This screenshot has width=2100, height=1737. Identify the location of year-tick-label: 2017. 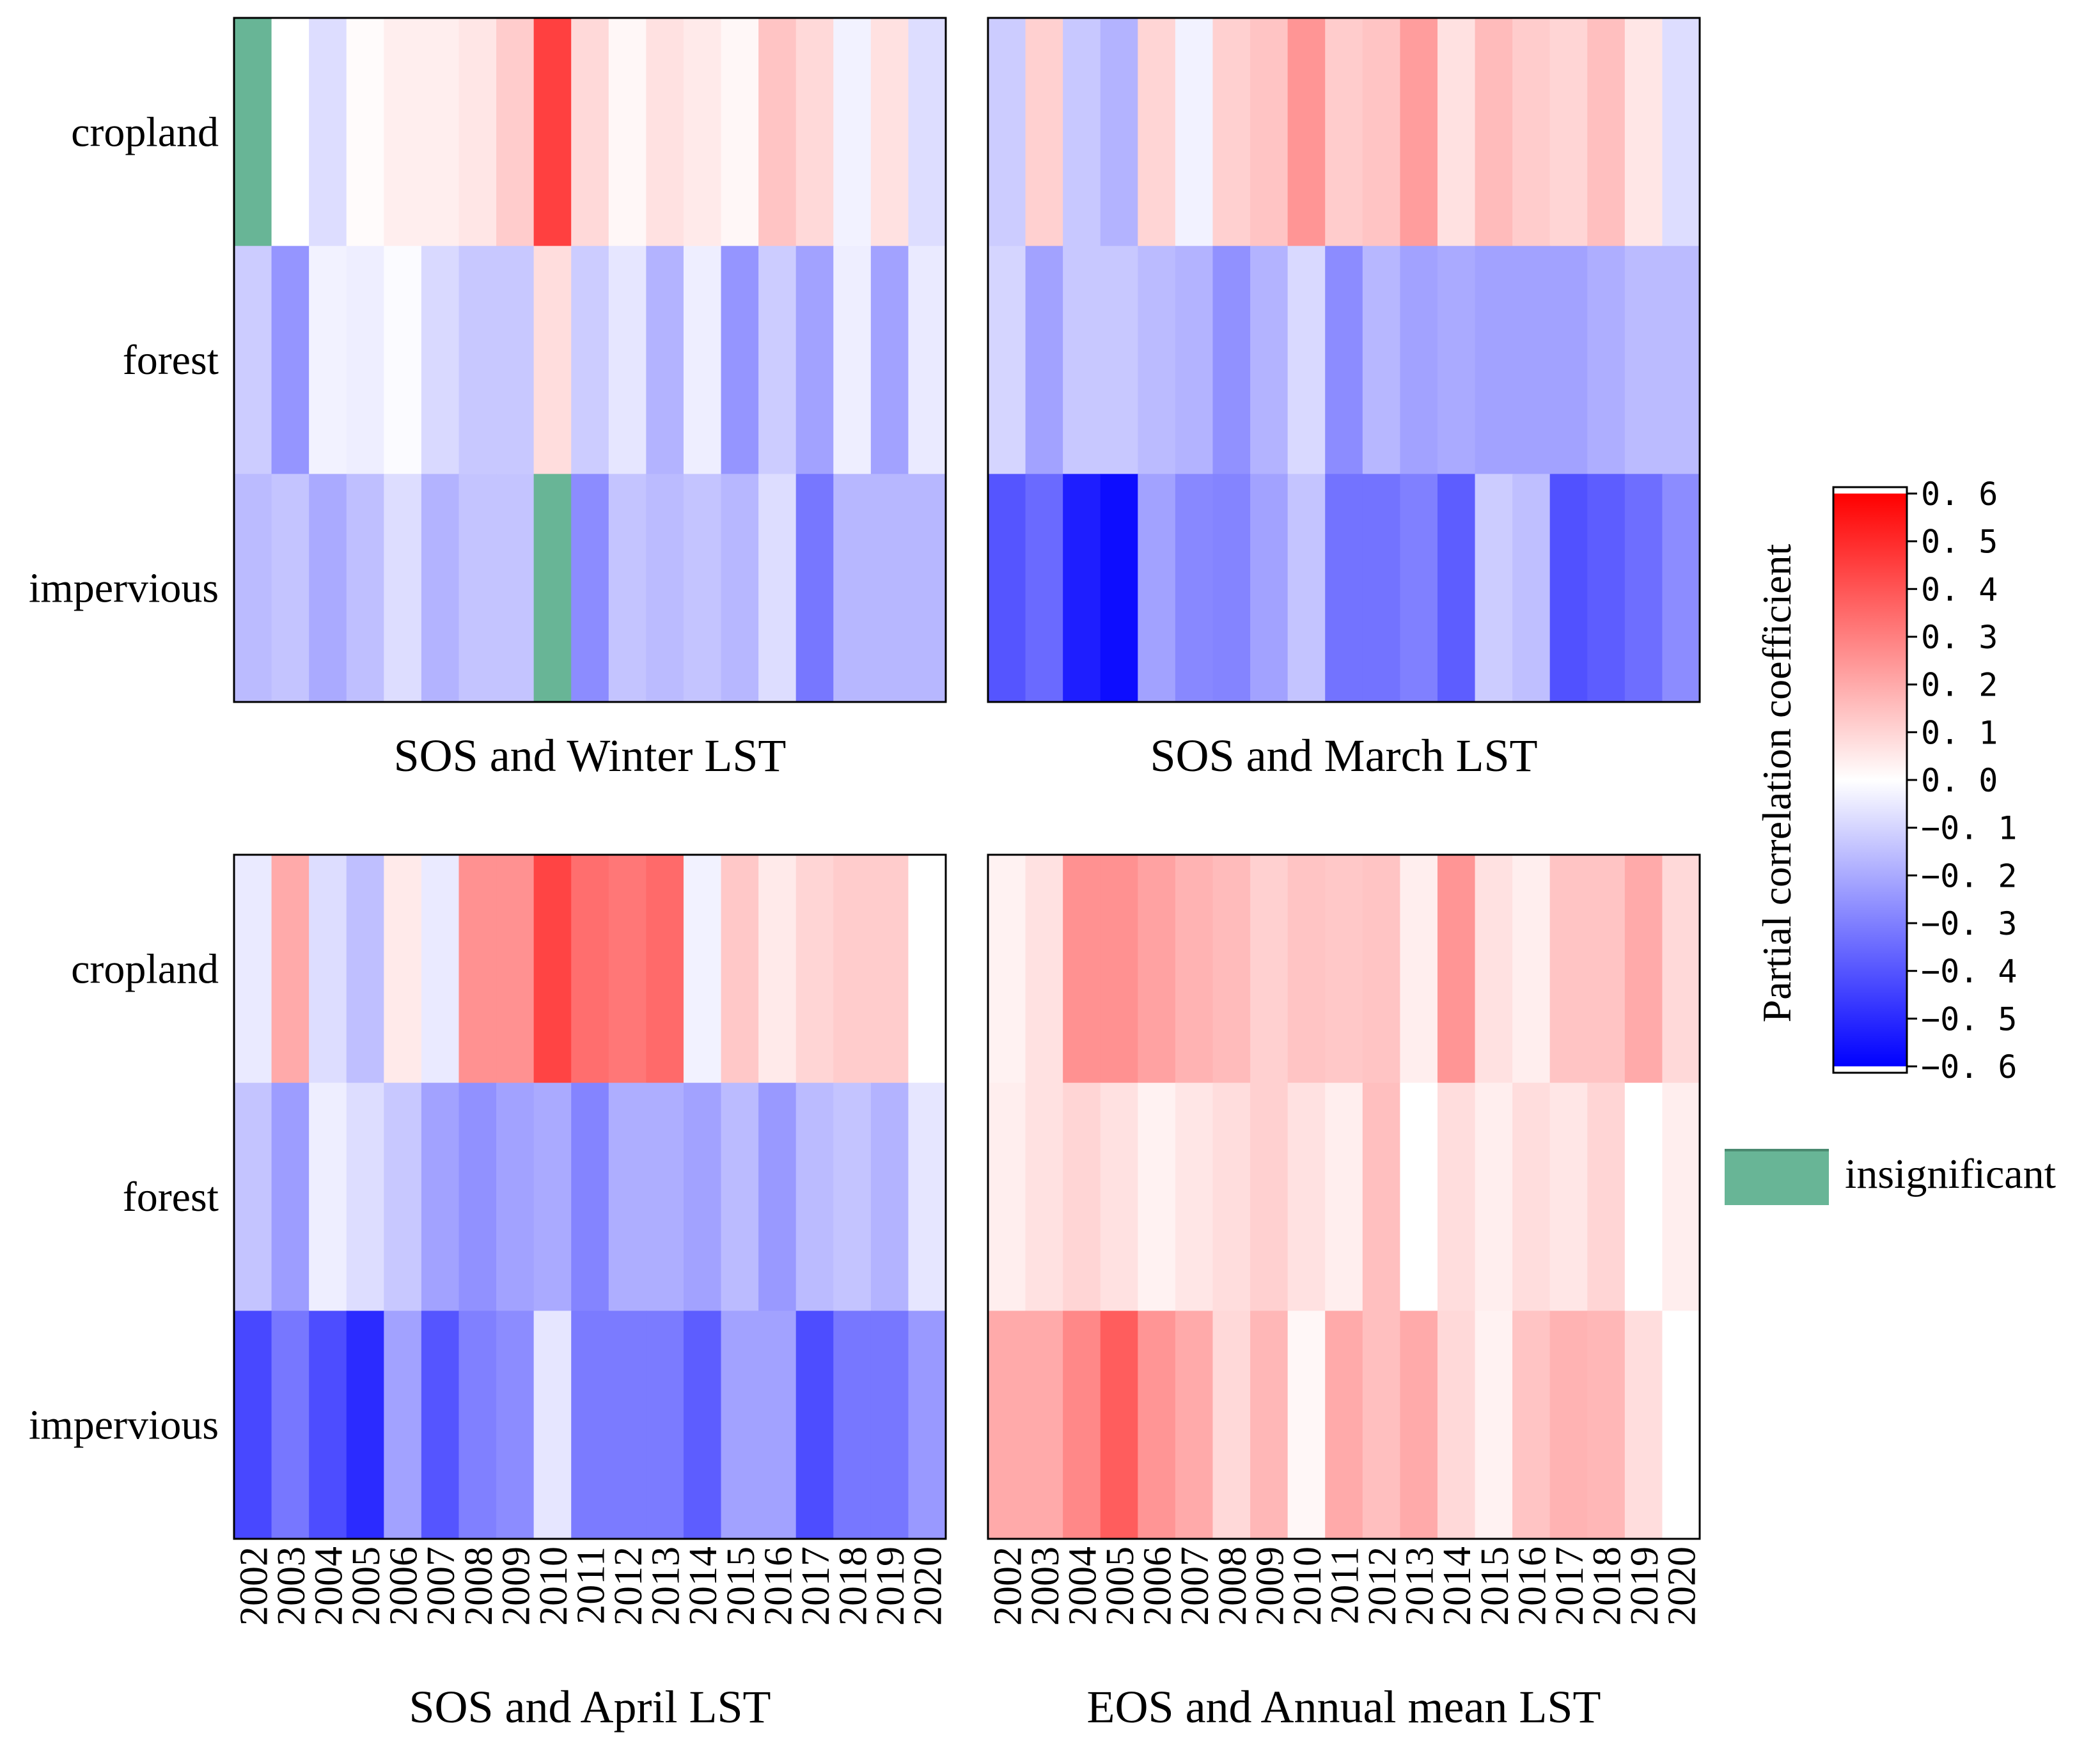
(1570, 1586).